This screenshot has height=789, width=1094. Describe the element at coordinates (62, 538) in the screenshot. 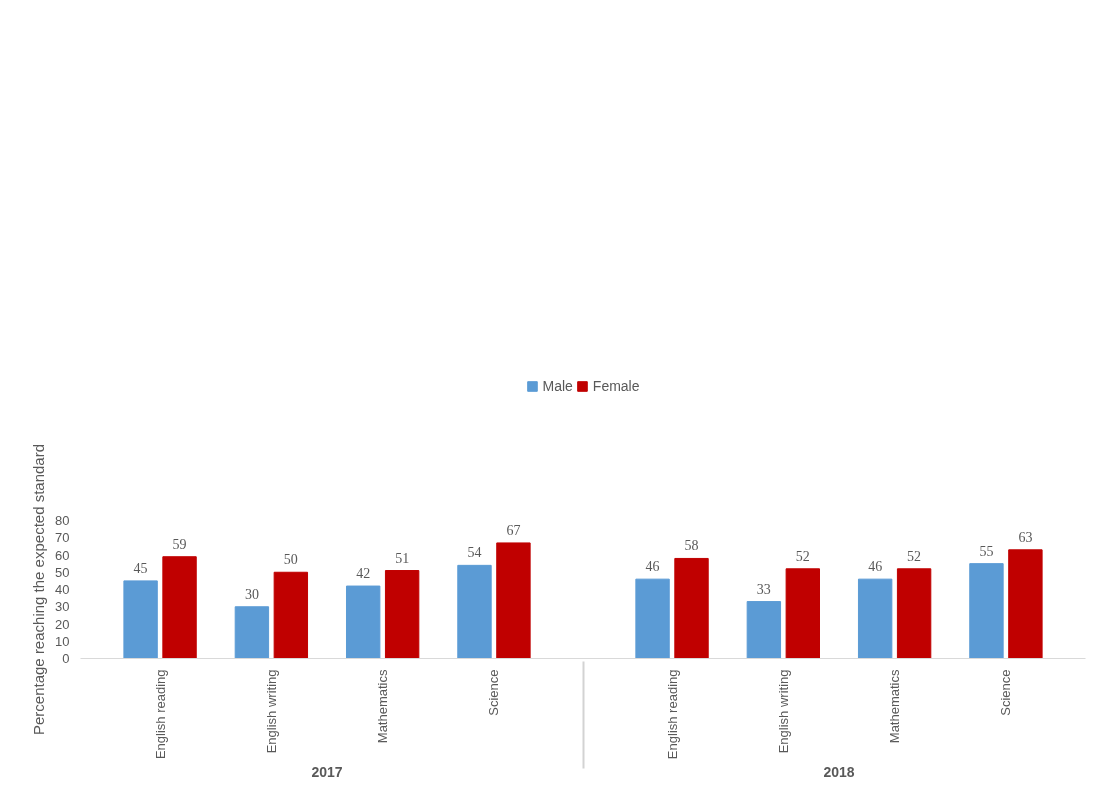

I see `y-tick-label: 70` at that location.